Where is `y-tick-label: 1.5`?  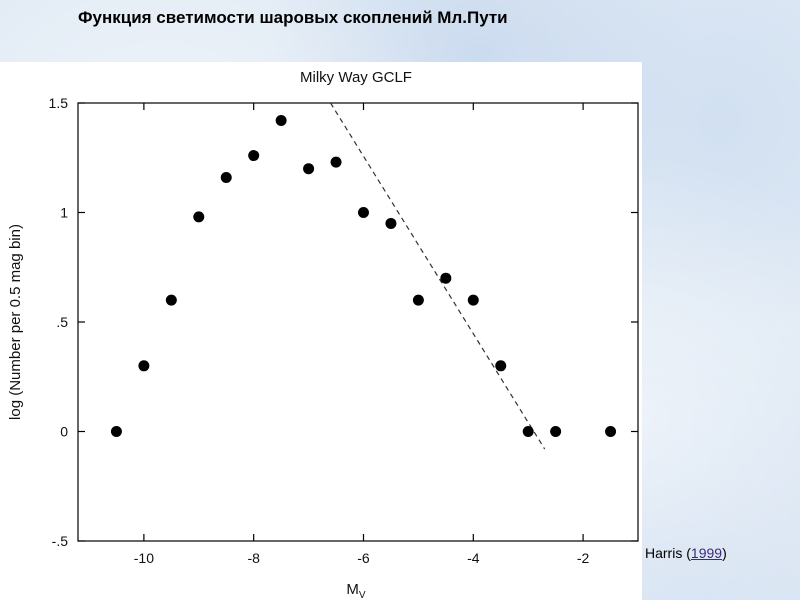 y-tick-label: 1.5 is located at coordinates (59, 103).